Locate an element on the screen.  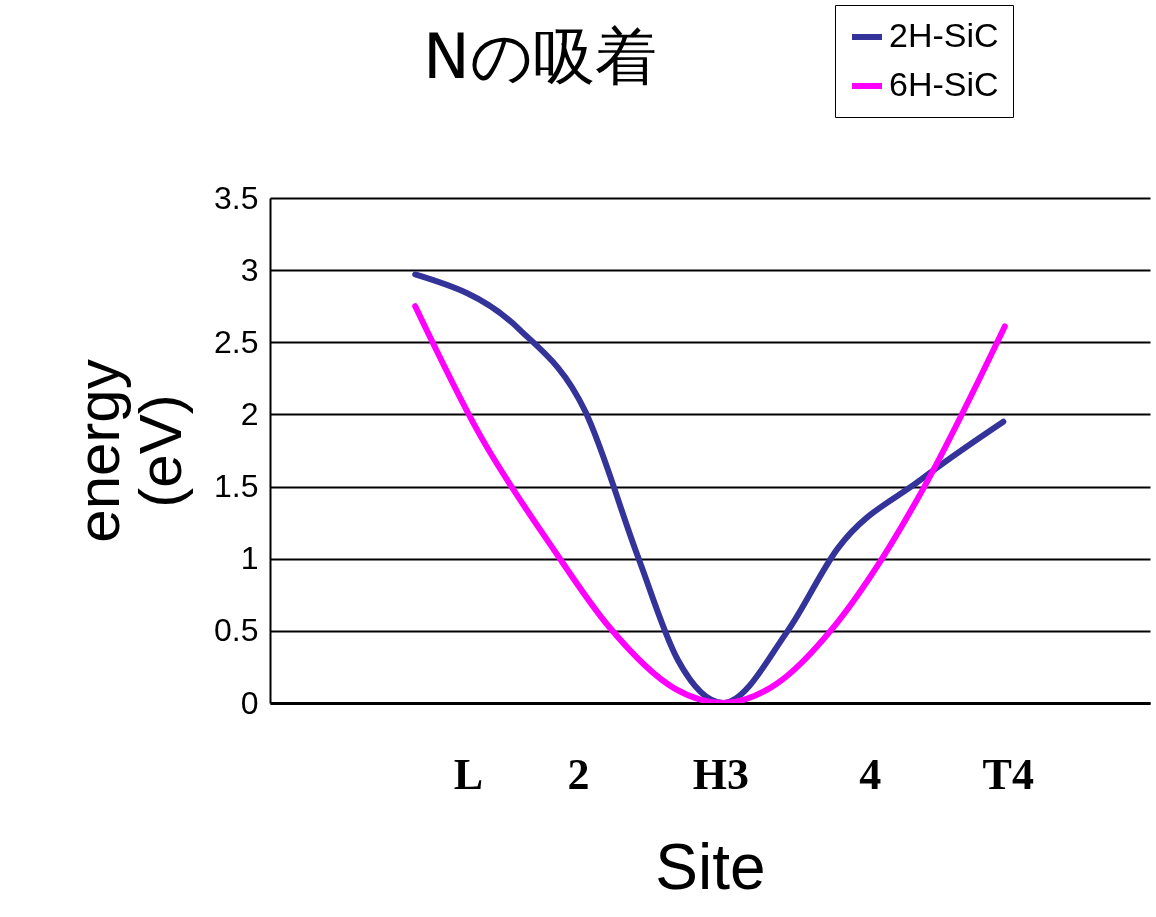
y-tick-label: 0.5 is located at coordinates (236, 630).